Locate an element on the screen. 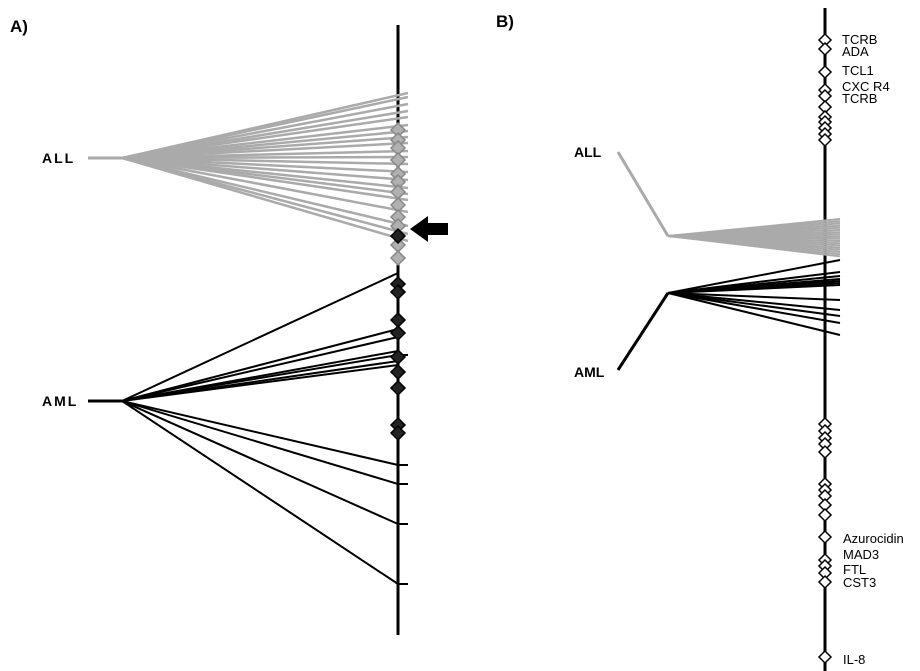 This screenshot has width=920, height=671. all-diamond-highlight is located at coordinates (398, 236).